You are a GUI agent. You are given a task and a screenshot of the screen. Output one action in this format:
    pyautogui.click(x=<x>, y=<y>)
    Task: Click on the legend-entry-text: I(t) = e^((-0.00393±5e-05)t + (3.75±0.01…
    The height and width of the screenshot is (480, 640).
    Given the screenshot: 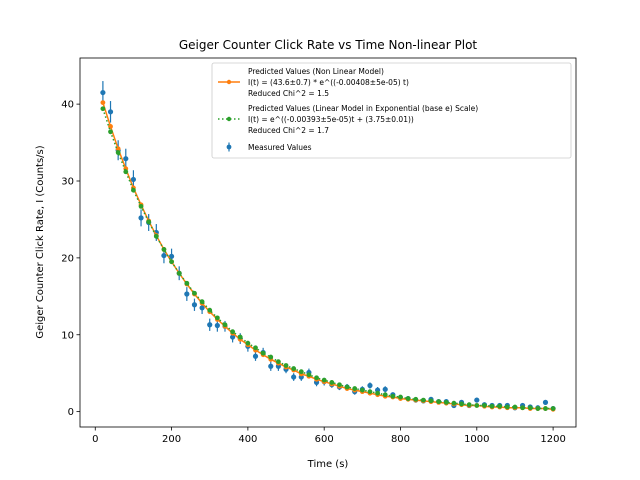 What is the action you would take?
    pyautogui.click(x=331, y=119)
    